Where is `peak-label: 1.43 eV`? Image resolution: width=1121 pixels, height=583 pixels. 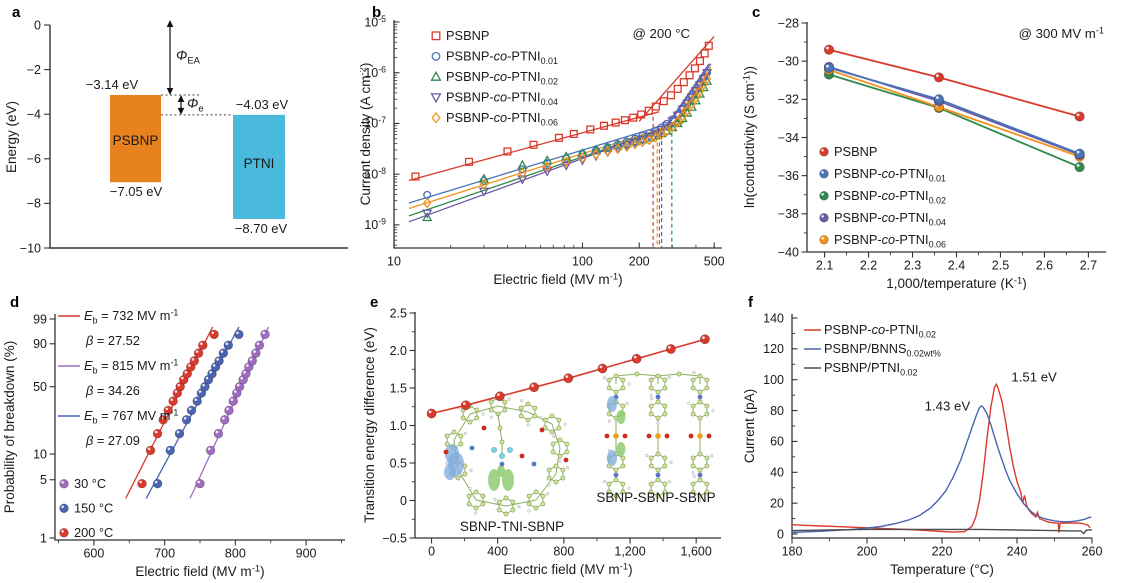
peak-label: 1.43 eV is located at coordinates (948, 406).